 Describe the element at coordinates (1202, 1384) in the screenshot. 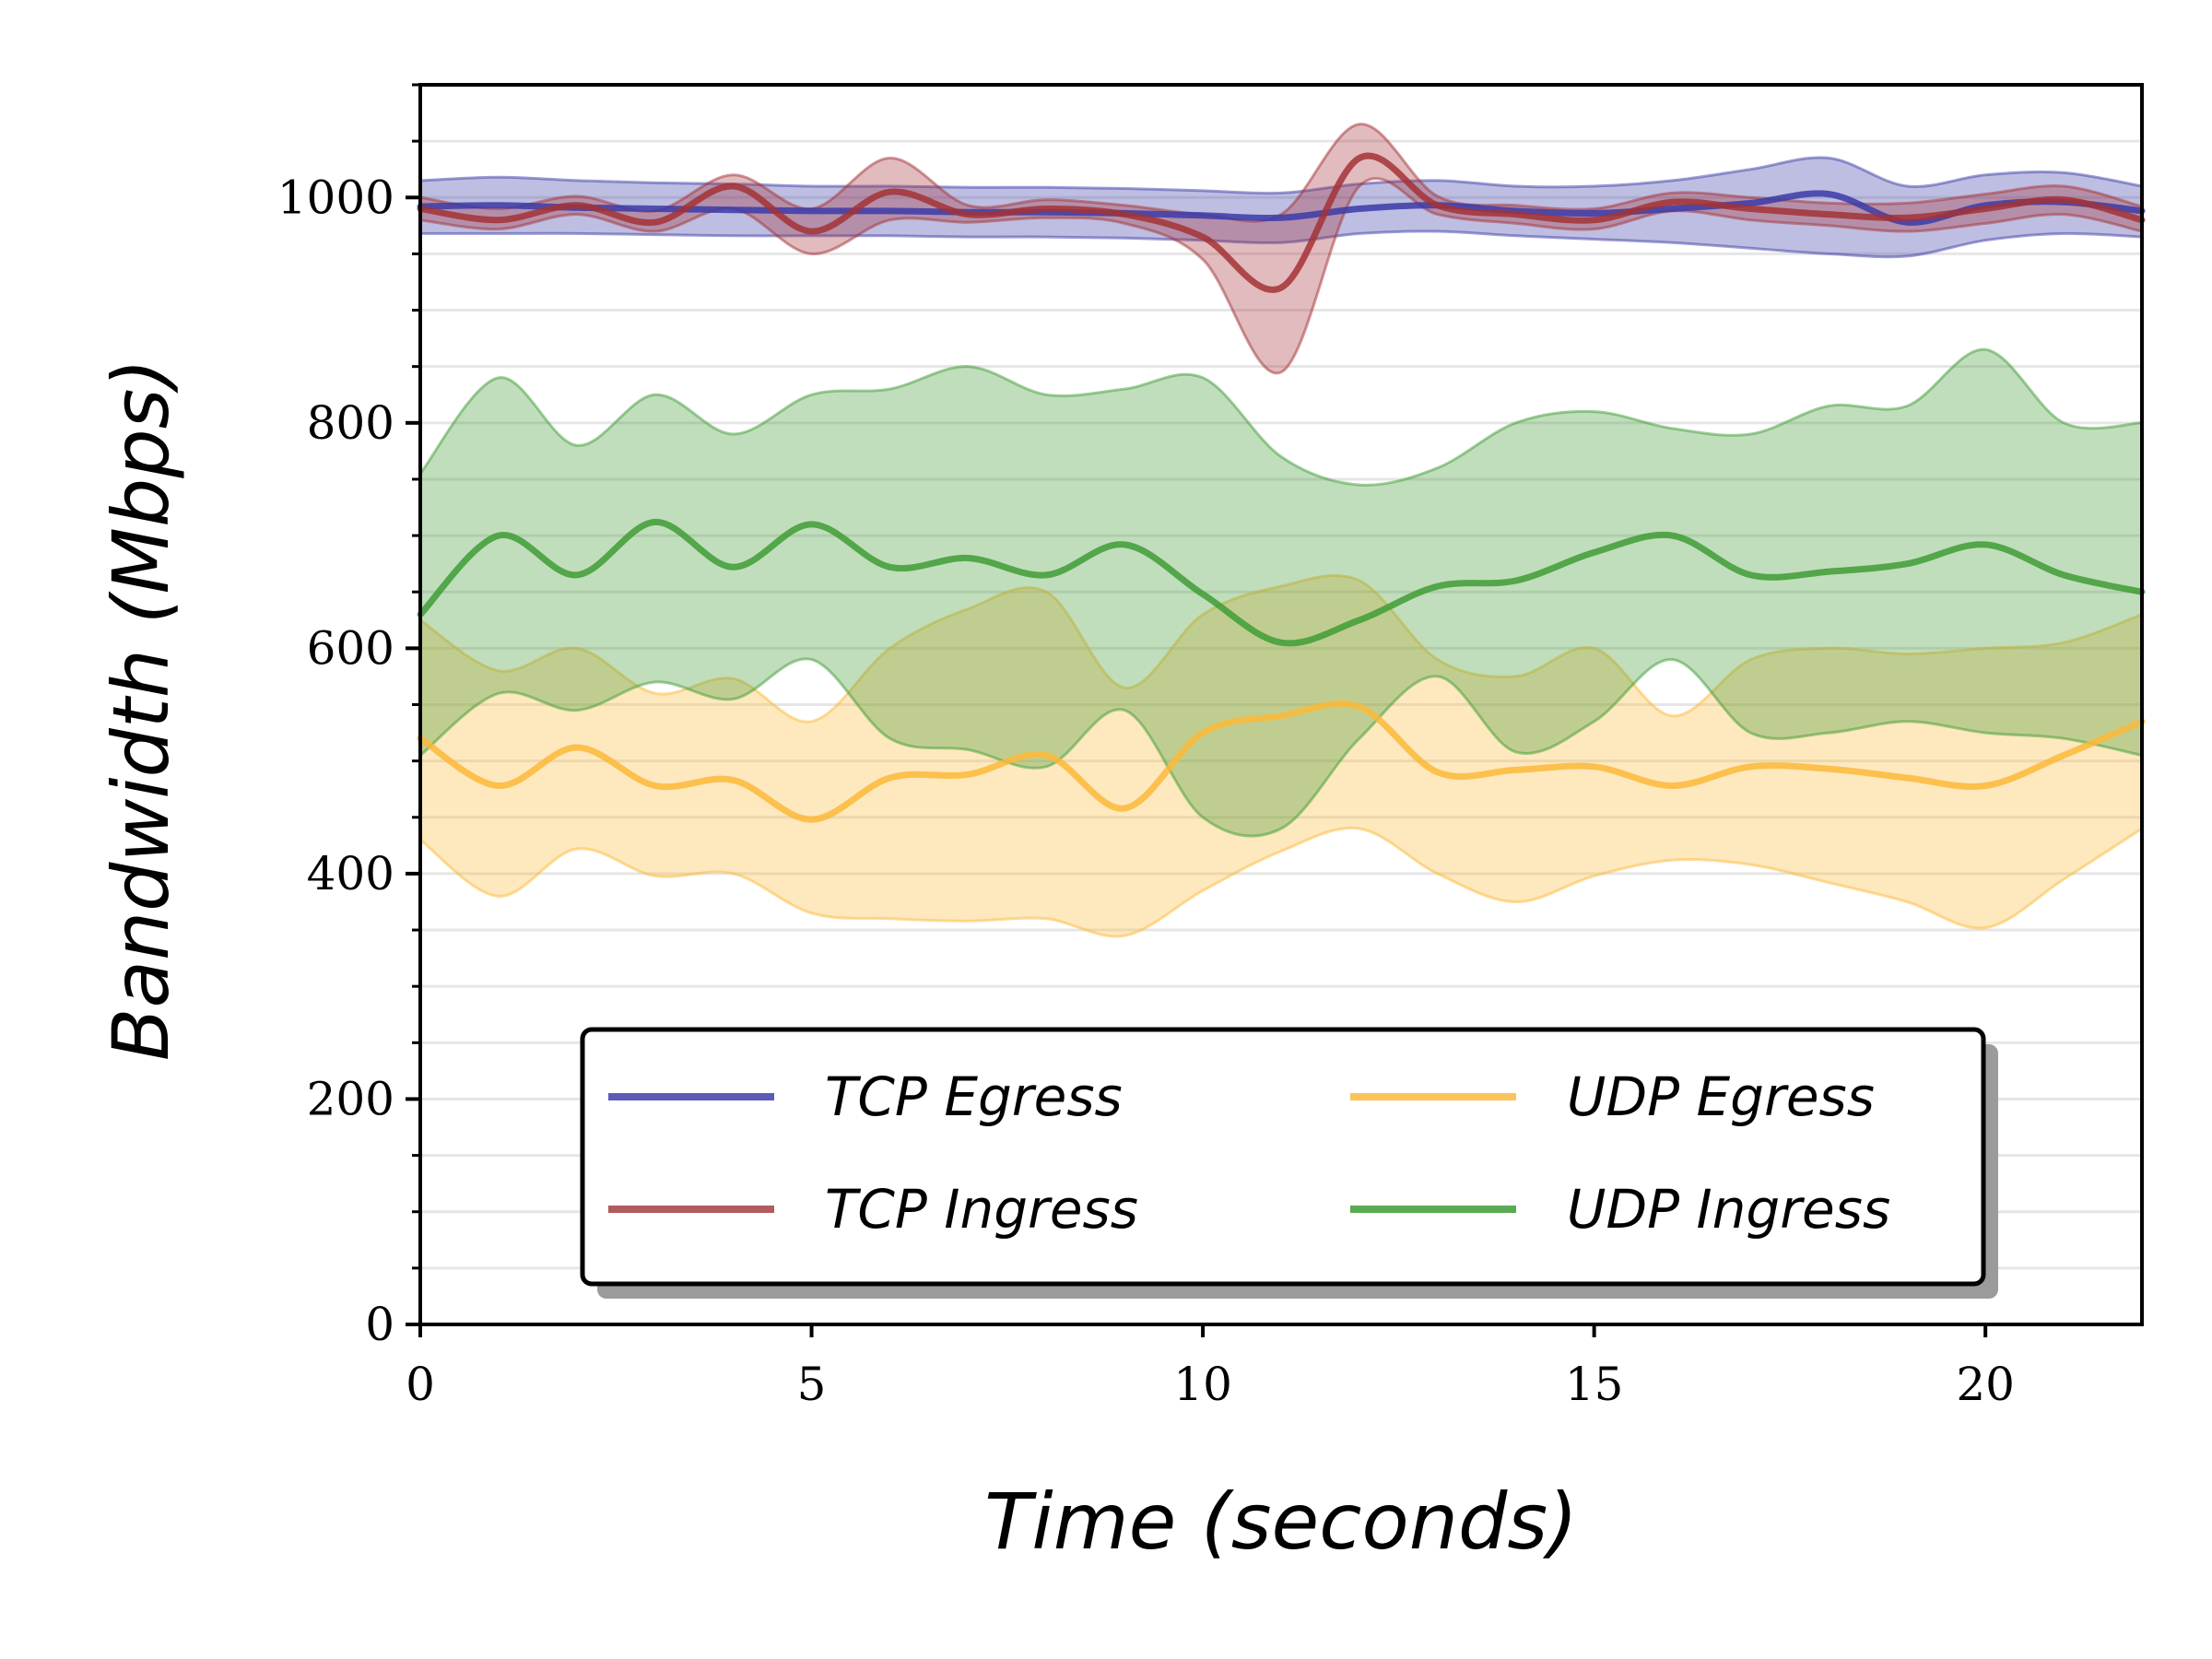

I see `x-tick-label: 10` at that location.